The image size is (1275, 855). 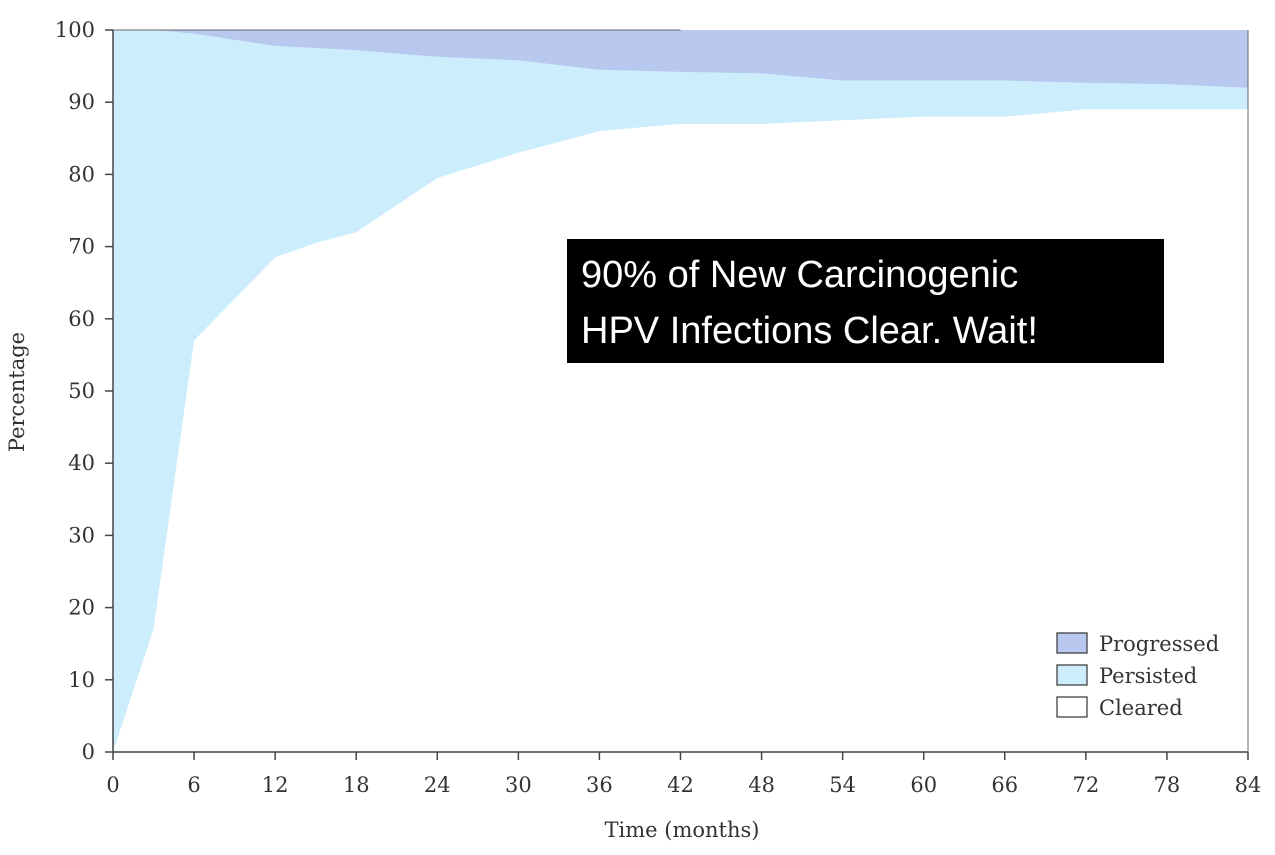 What do you see at coordinates (356, 785) in the screenshot?
I see `x-tick-label: 18` at bounding box center [356, 785].